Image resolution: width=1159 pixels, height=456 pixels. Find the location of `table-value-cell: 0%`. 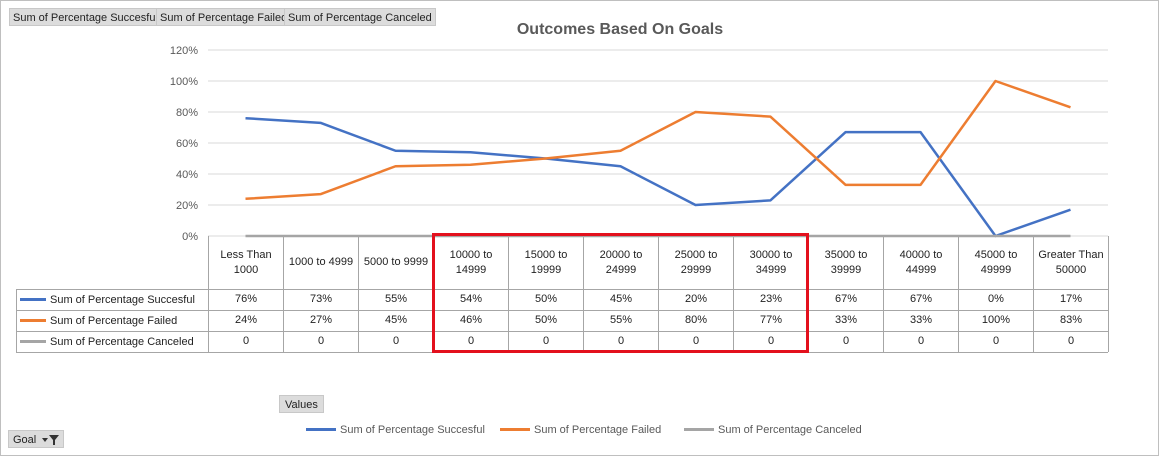

table-value-cell: 0% is located at coordinates (995, 299).